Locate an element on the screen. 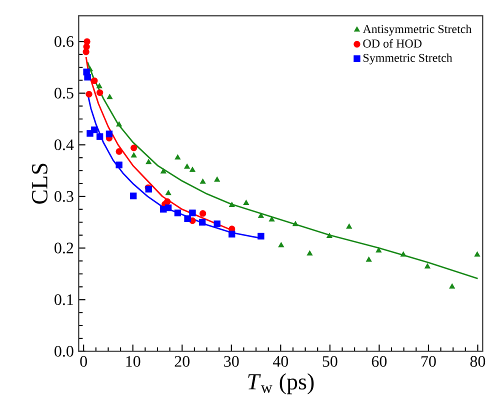  x-tick-label: 0 is located at coordinates (83, 361).